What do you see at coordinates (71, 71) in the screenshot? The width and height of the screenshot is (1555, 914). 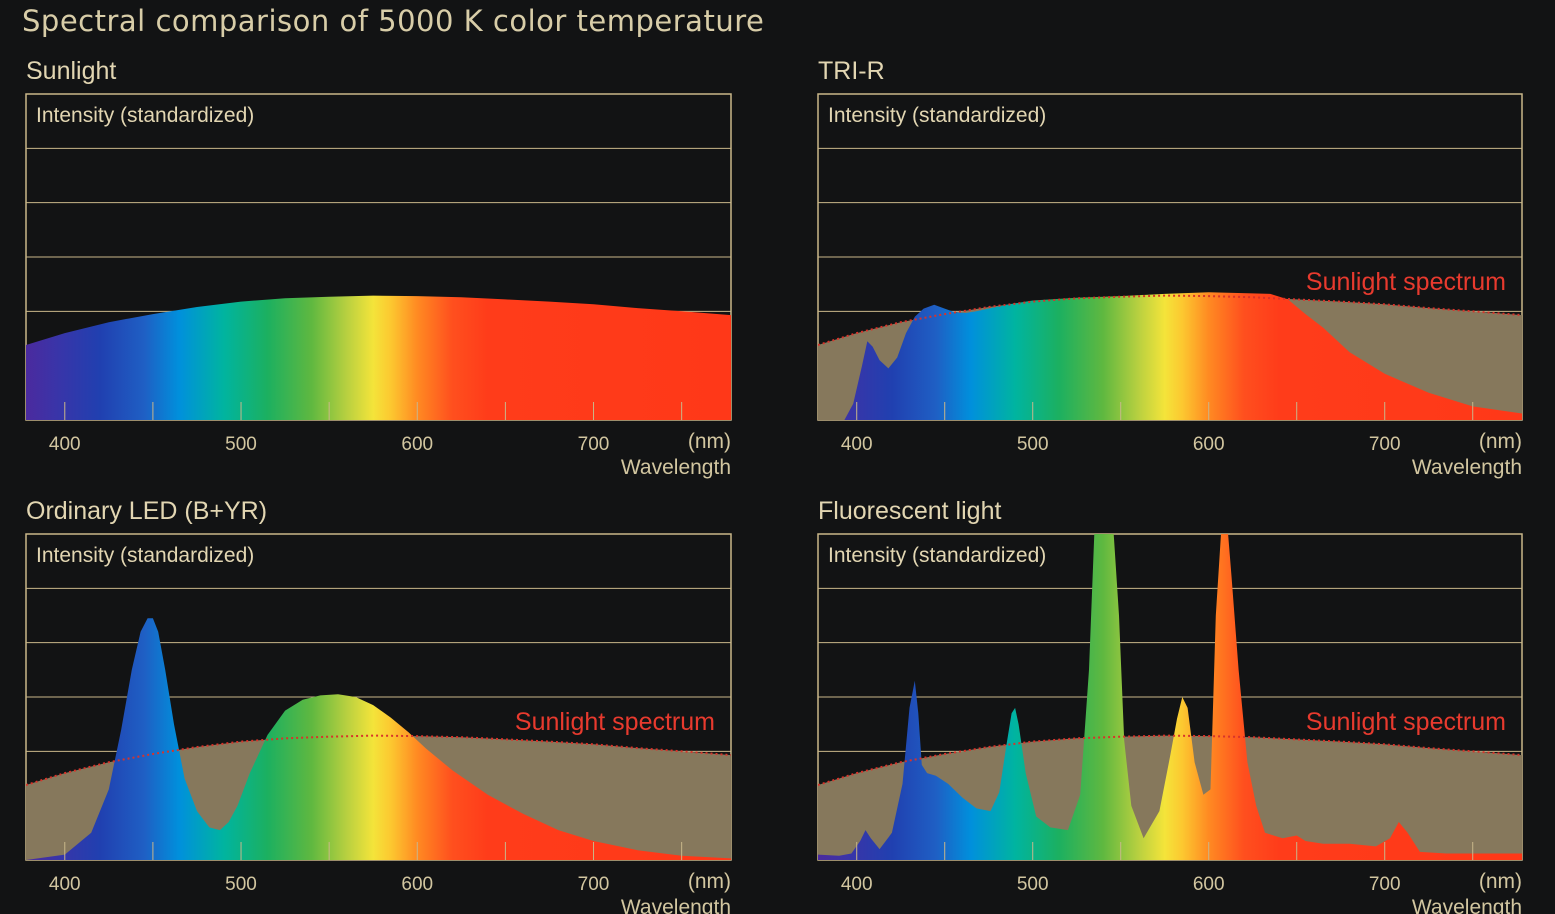 I see `panel-title-sunlight: Sunlight` at bounding box center [71, 71].